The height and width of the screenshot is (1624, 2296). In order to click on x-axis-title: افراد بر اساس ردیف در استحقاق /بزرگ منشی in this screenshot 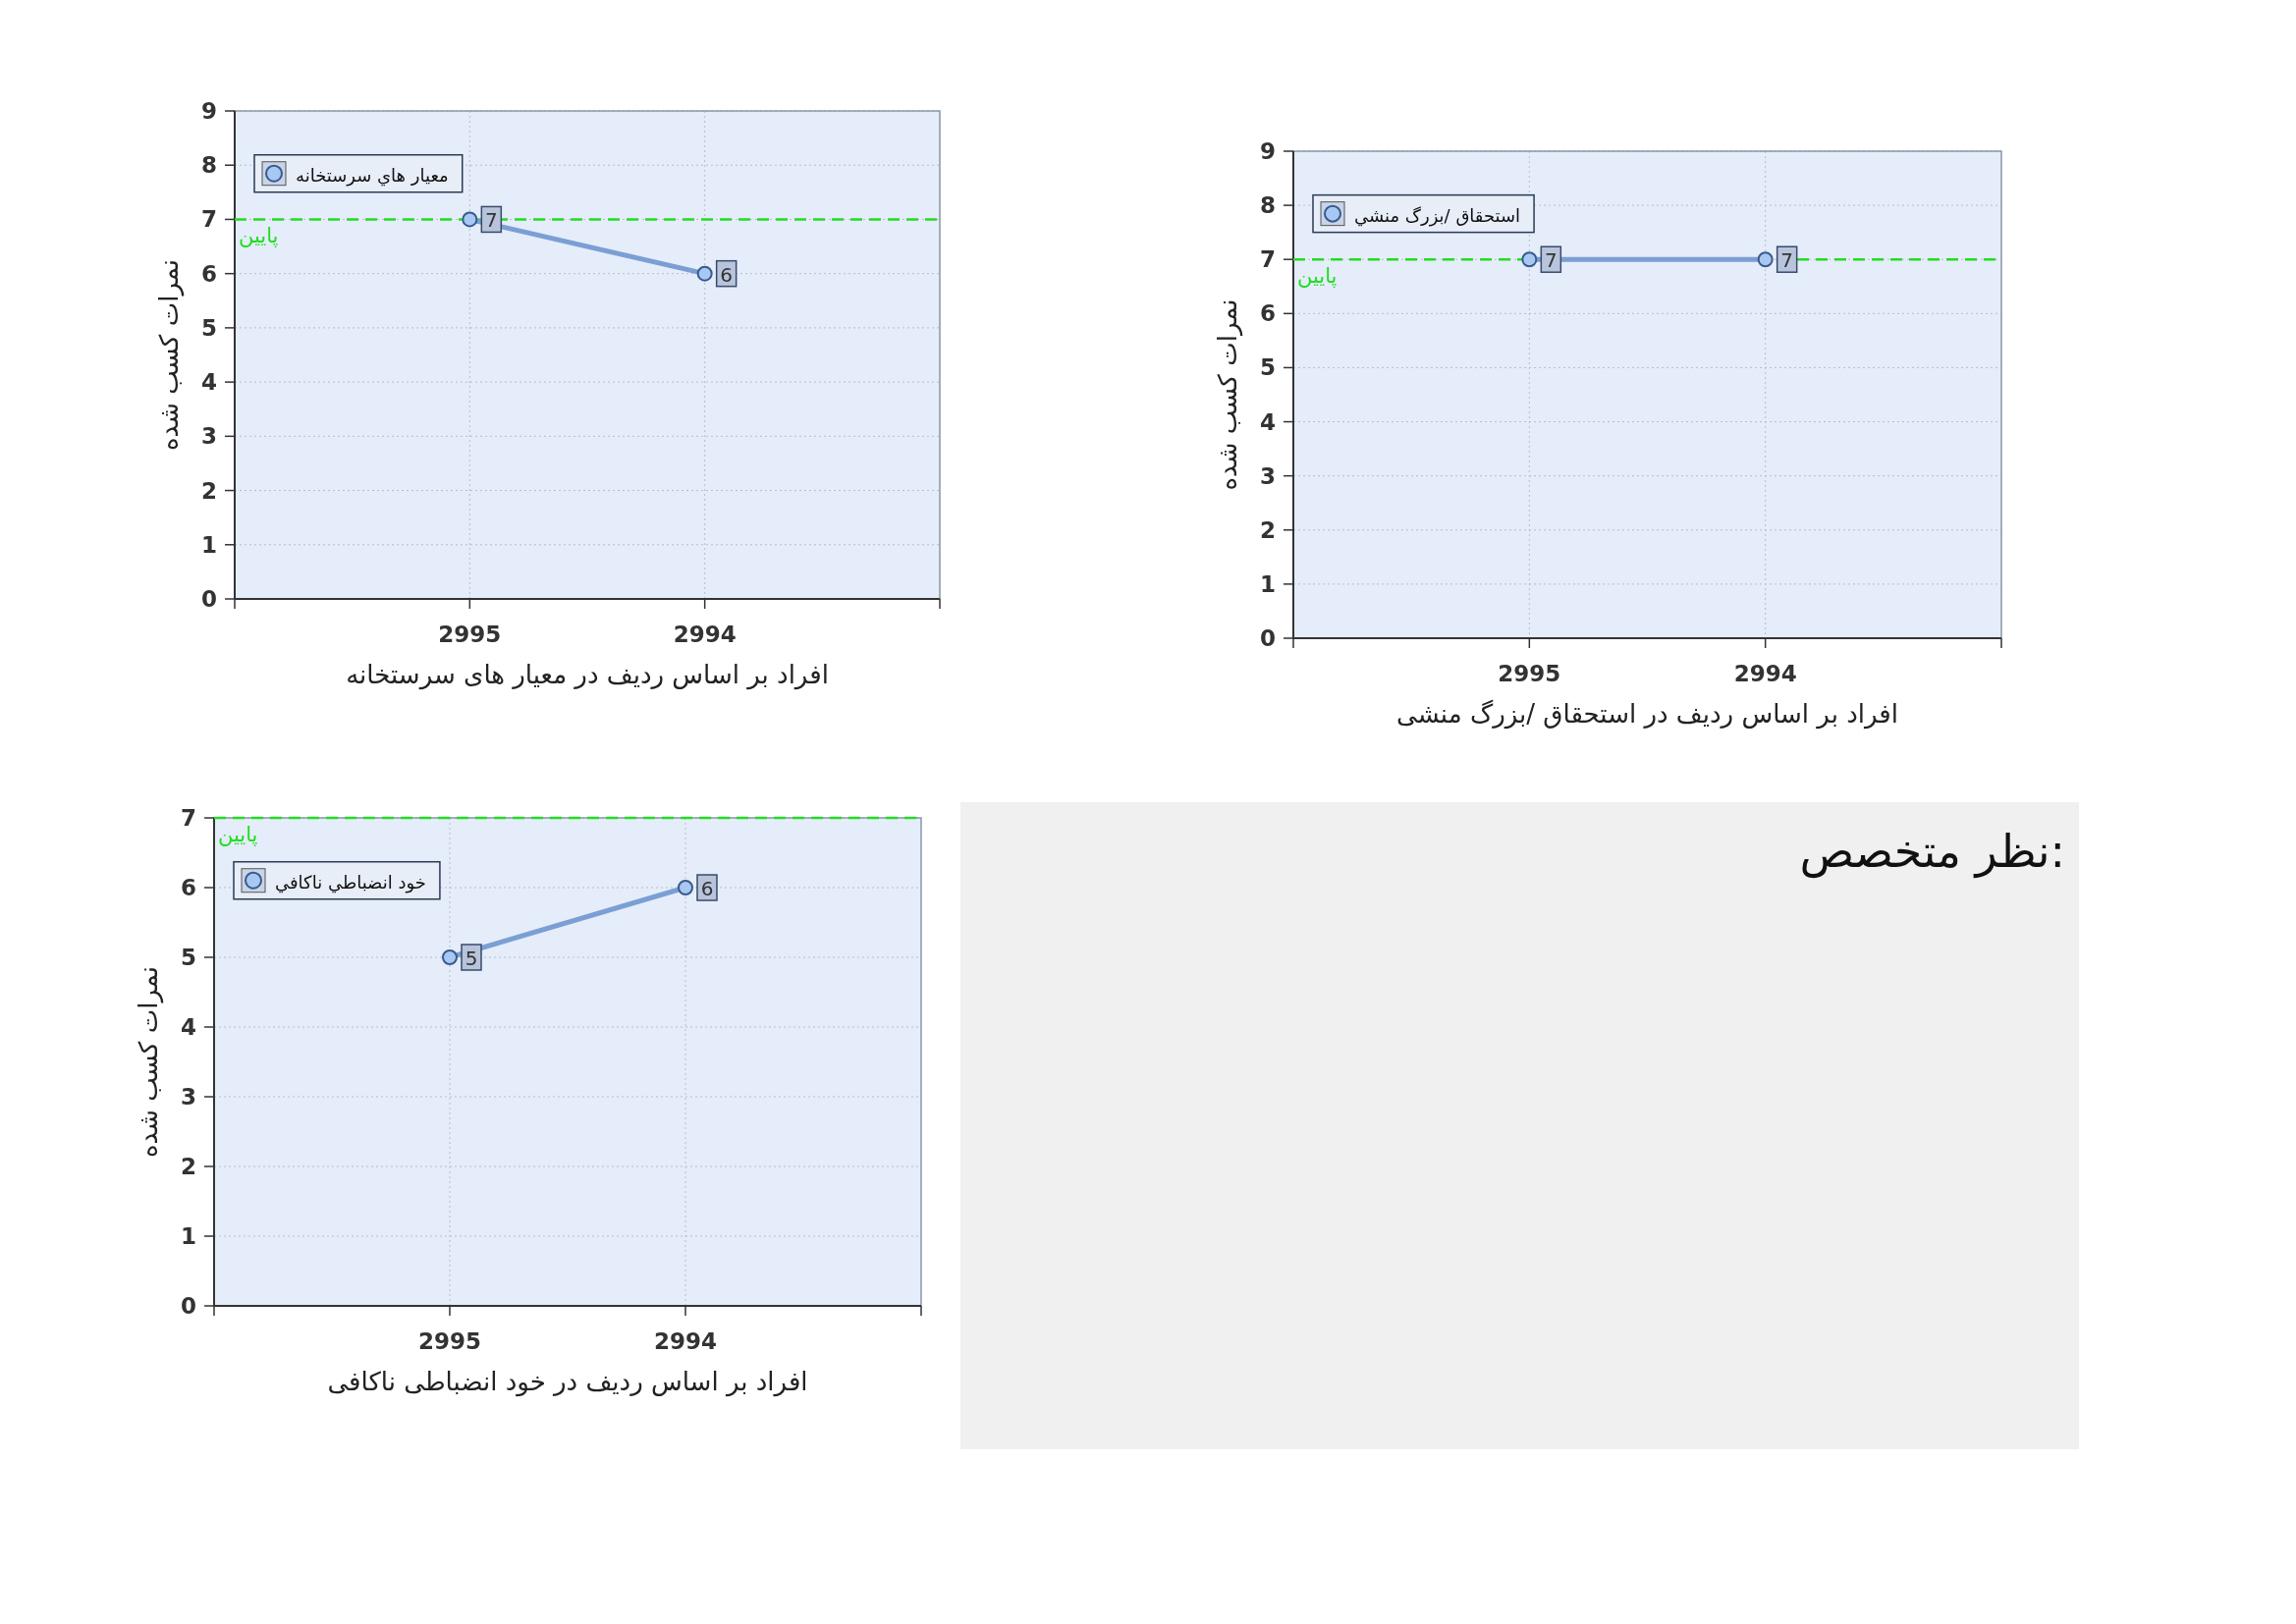, I will do `click(1647, 714)`.